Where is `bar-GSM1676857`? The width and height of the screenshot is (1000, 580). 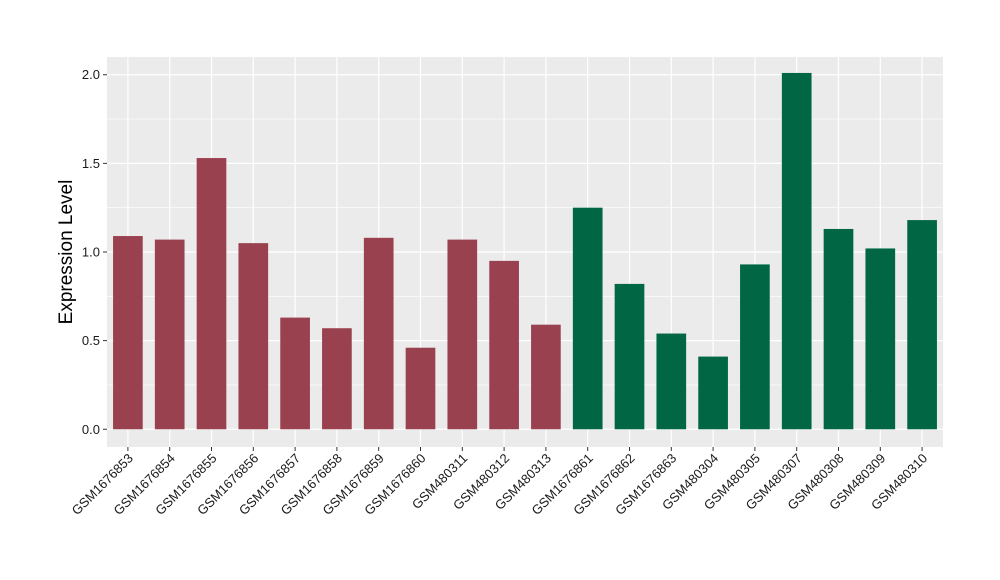
bar-GSM1676857 is located at coordinates (295, 373).